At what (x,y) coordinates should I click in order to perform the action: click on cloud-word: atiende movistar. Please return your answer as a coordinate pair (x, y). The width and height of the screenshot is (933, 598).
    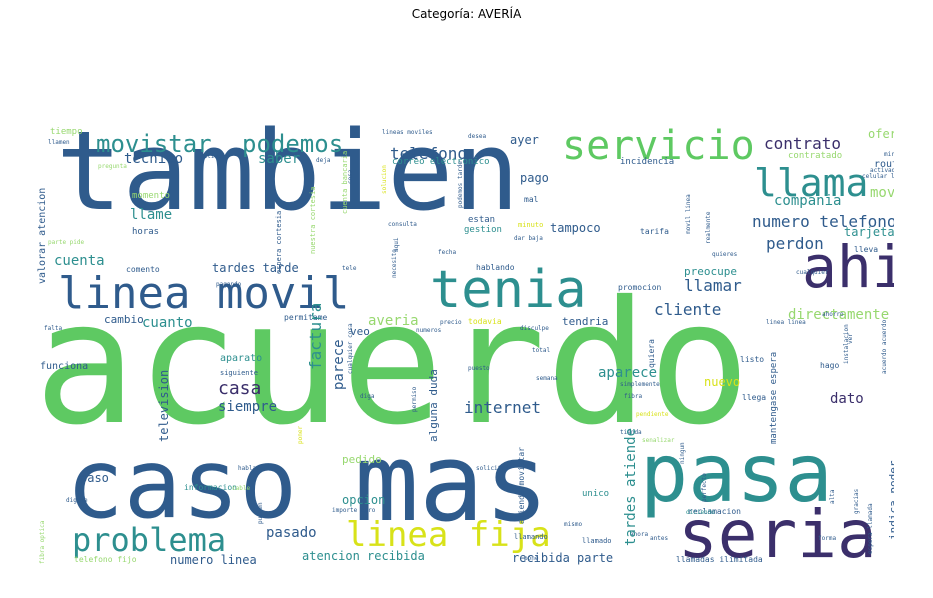
    Looking at the image, I should click on (521, 485).